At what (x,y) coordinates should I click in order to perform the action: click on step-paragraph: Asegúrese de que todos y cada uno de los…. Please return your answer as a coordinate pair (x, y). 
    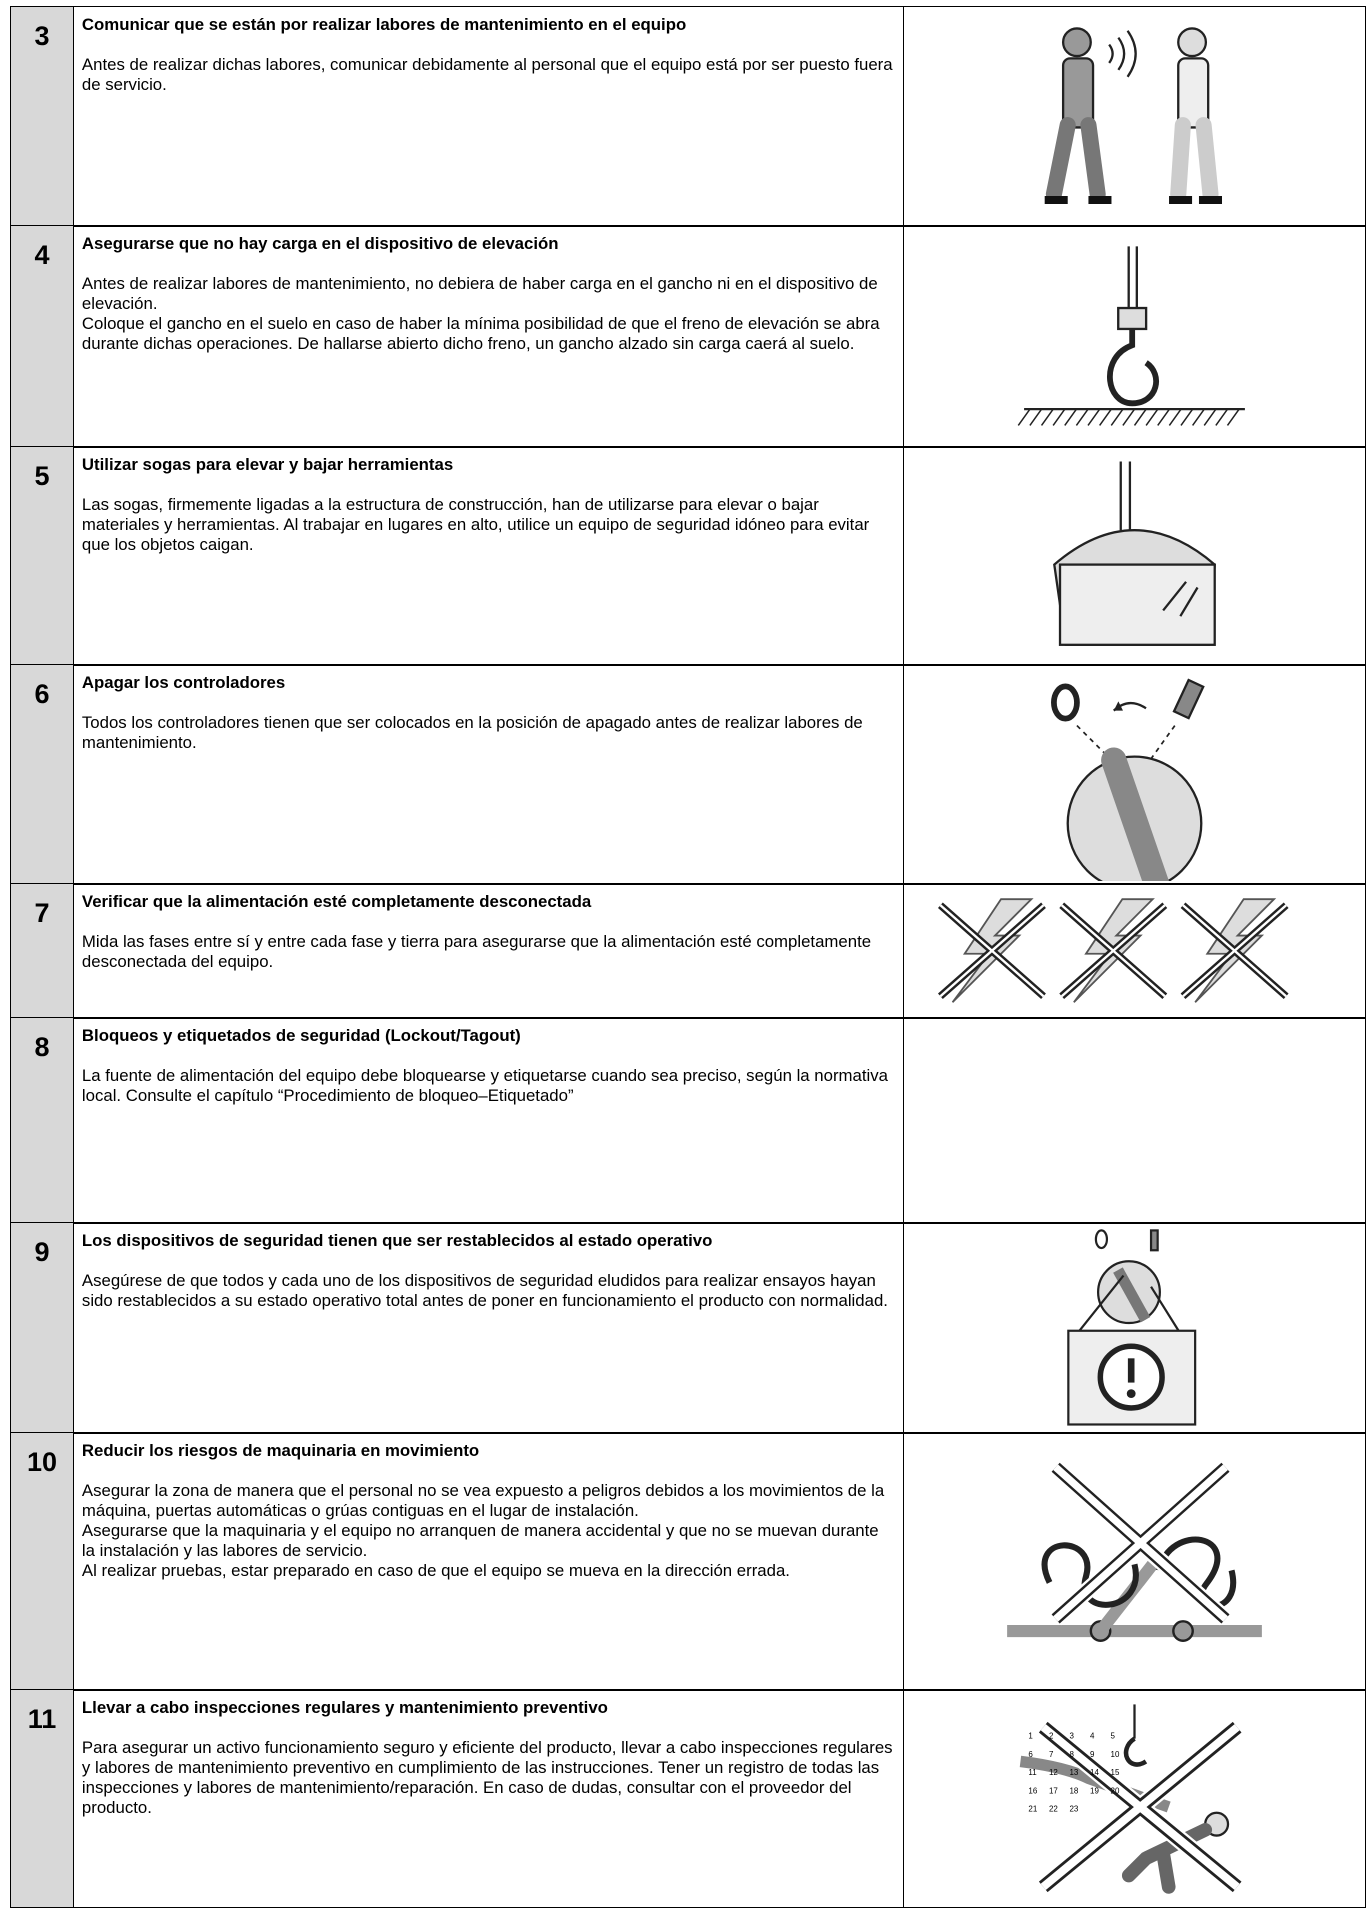
    Looking at the image, I should click on (484, 1290).